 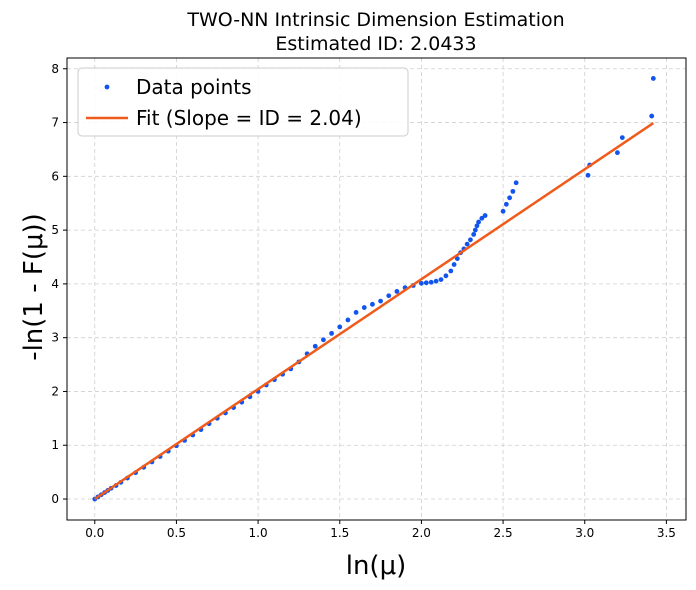 What do you see at coordinates (666, 533) in the screenshot?
I see `x-tick-label: 3.5` at bounding box center [666, 533].